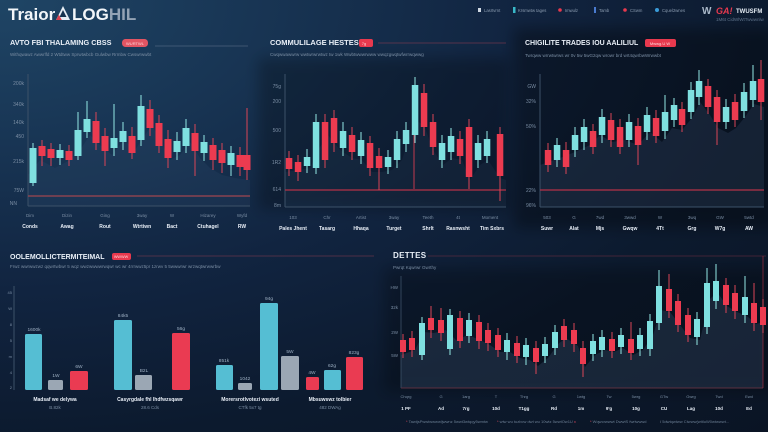  What do you see at coordinates (208, 215) in the screenshot?
I see `svg-text: Hizarey` at bounding box center [208, 215].